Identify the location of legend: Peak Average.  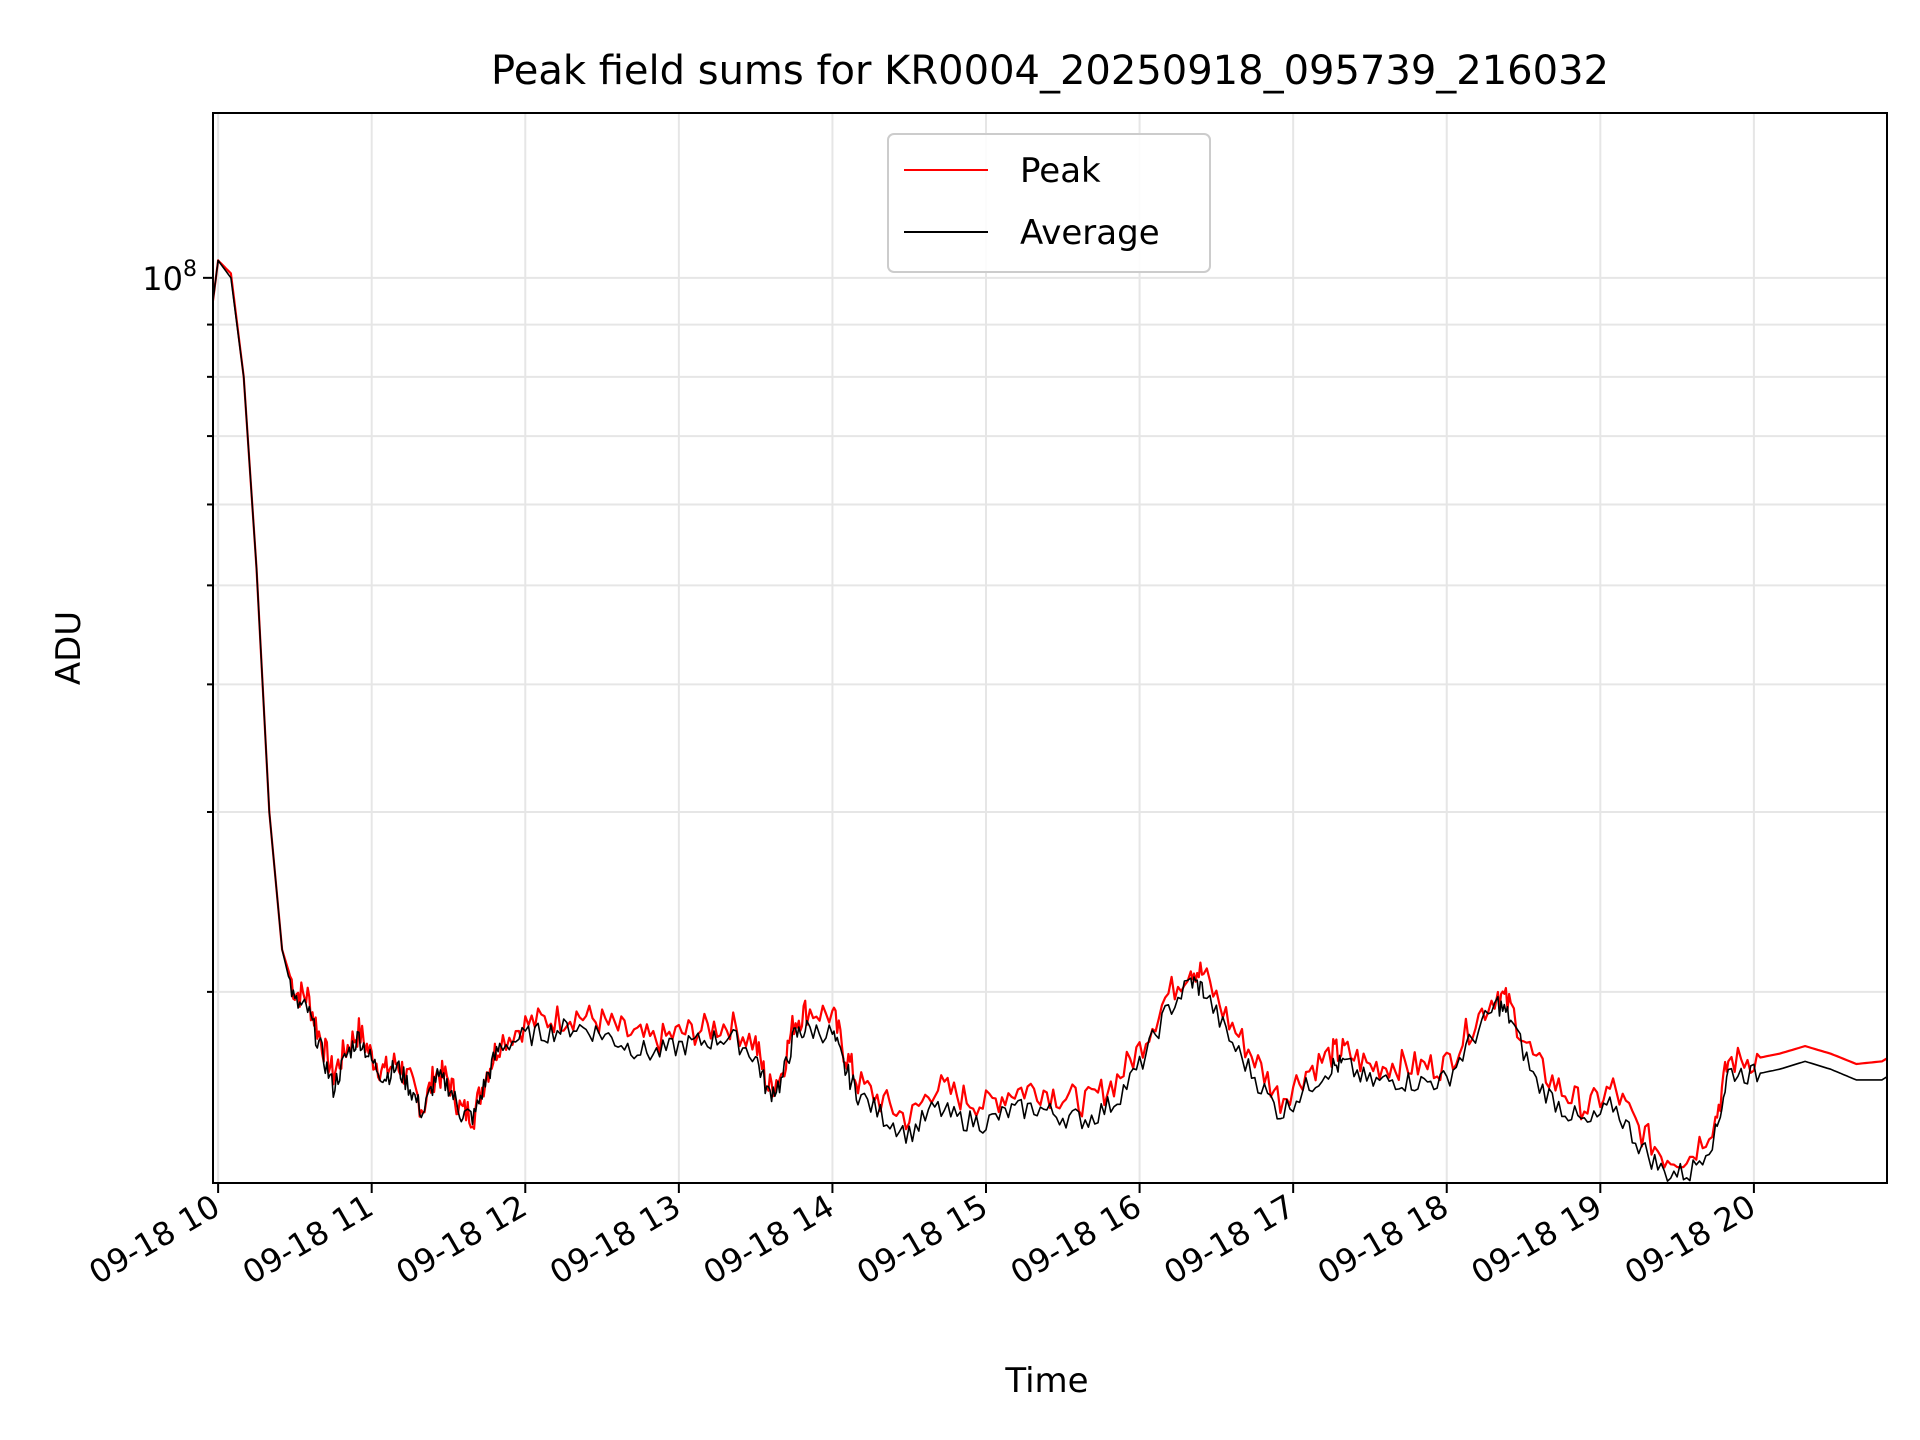
(1049, 203).